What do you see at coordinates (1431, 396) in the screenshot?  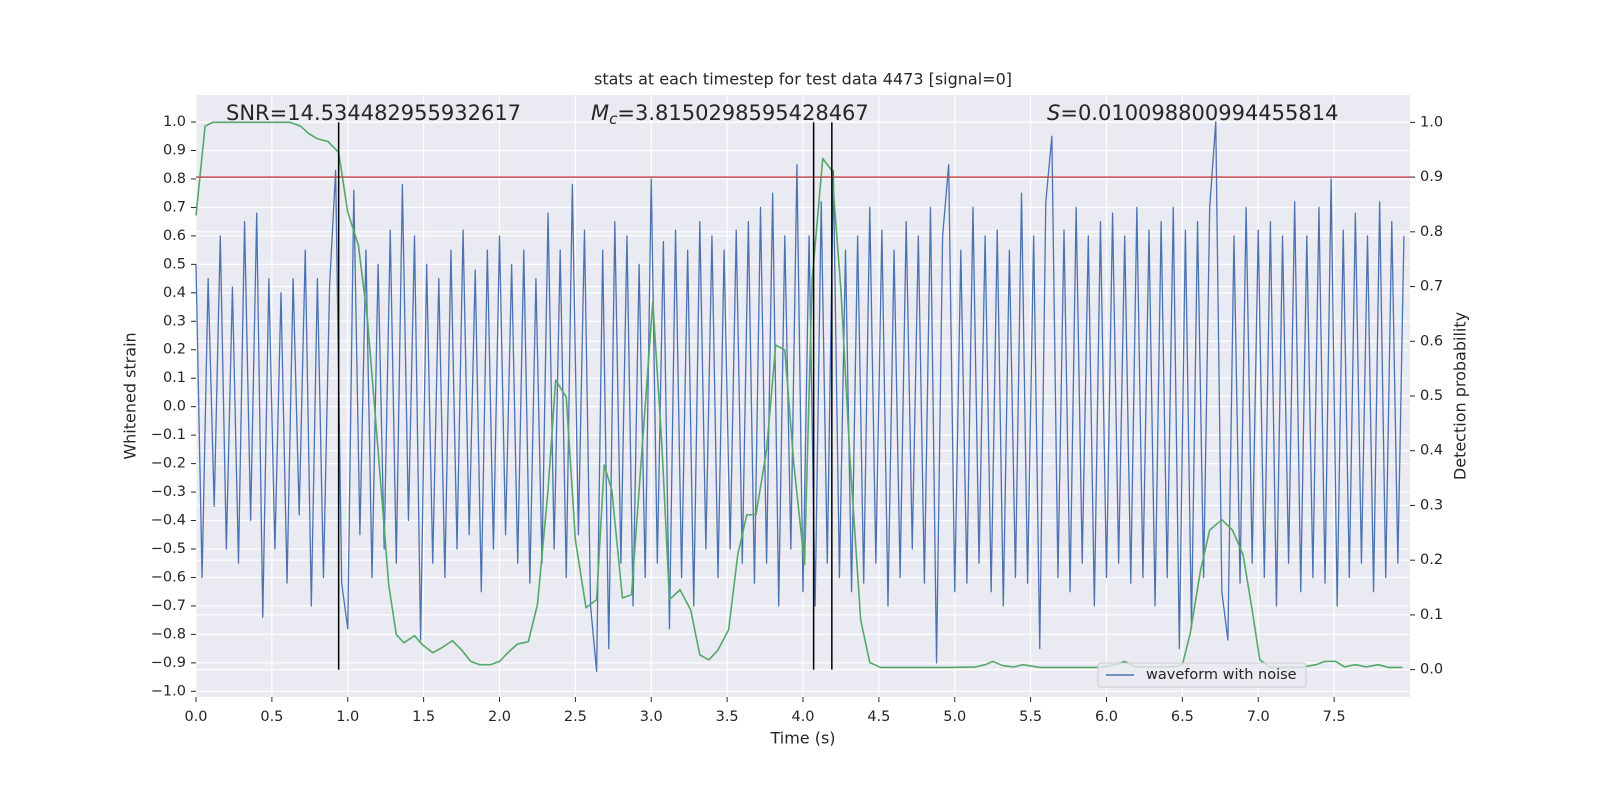 I see `y2-tick-label: 0.5` at bounding box center [1431, 396].